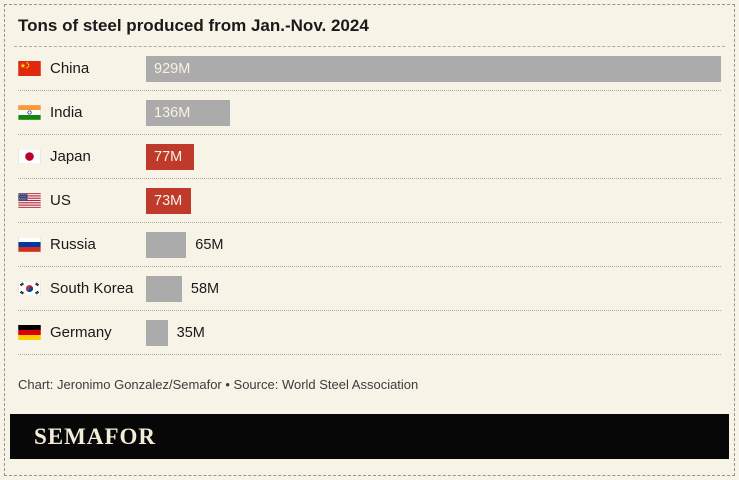 The image size is (739, 480). Describe the element at coordinates (369, 436) in the screenshot. I see `brand-bar: SEMAFOR` at that location.